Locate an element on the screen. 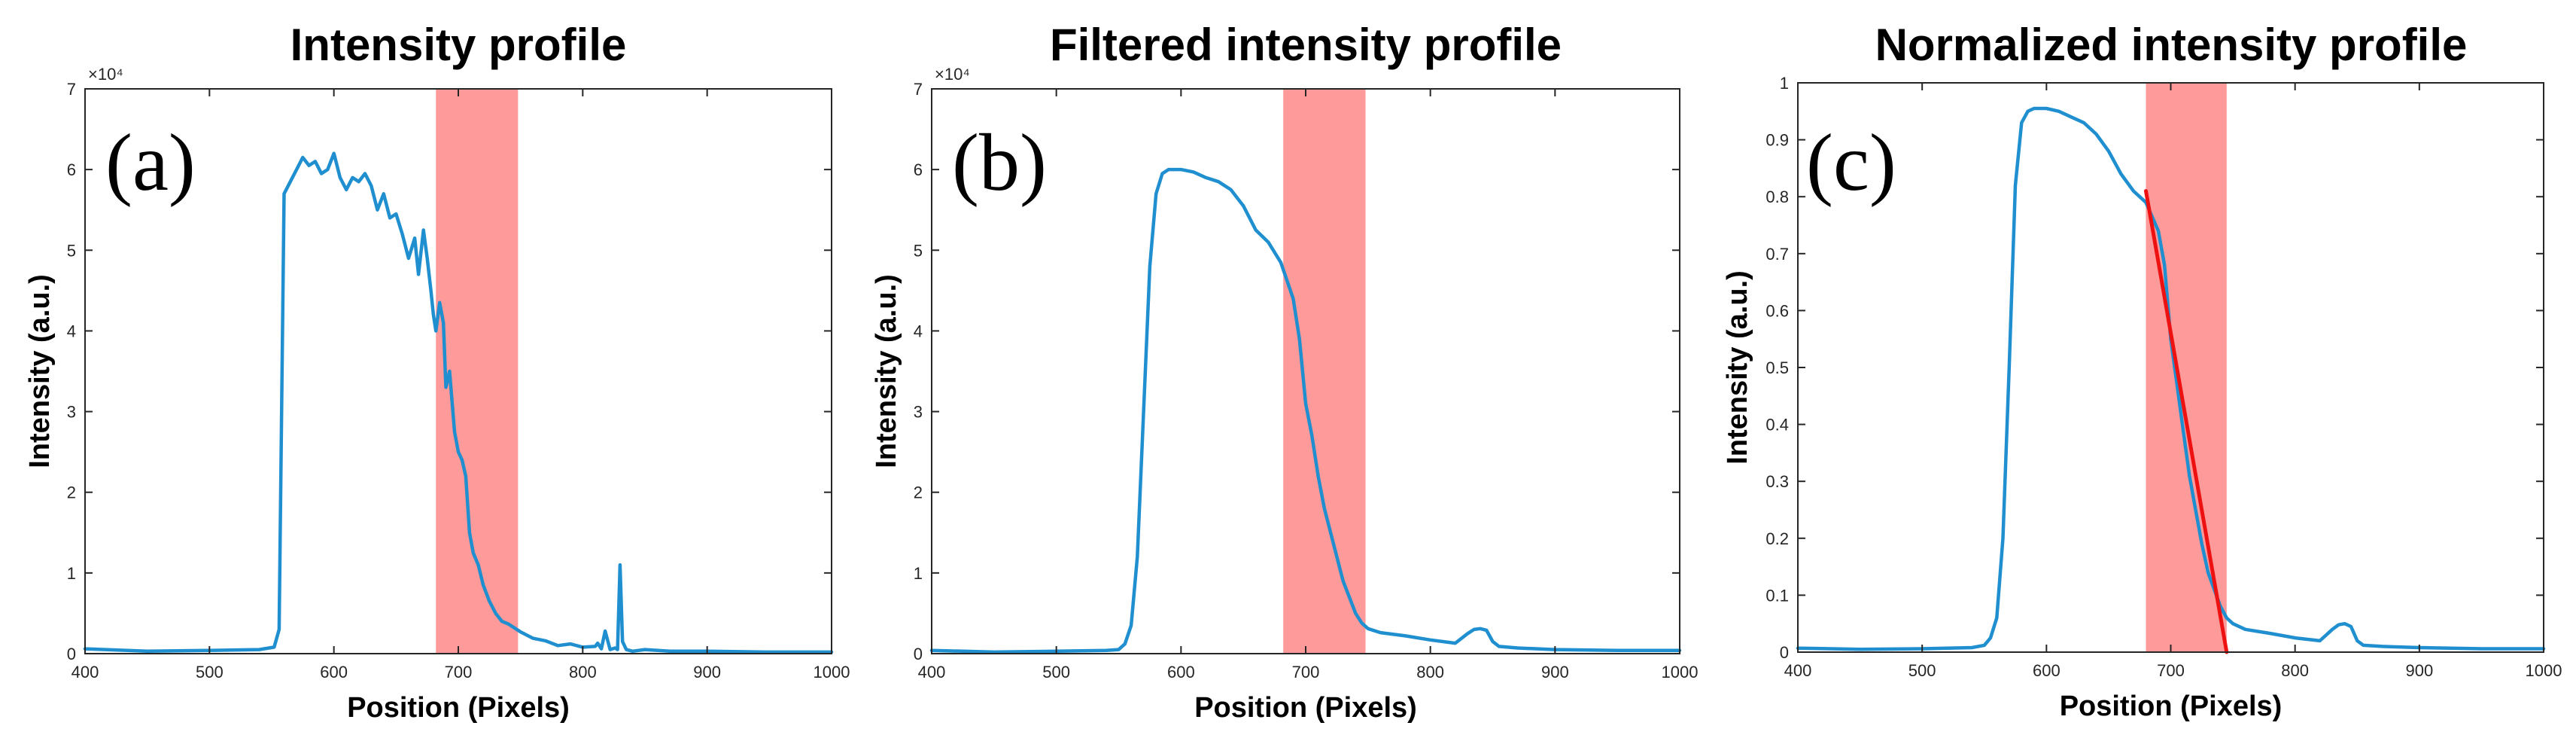  y-tick-label: 0.5 is located at coordinates (1777, 367).